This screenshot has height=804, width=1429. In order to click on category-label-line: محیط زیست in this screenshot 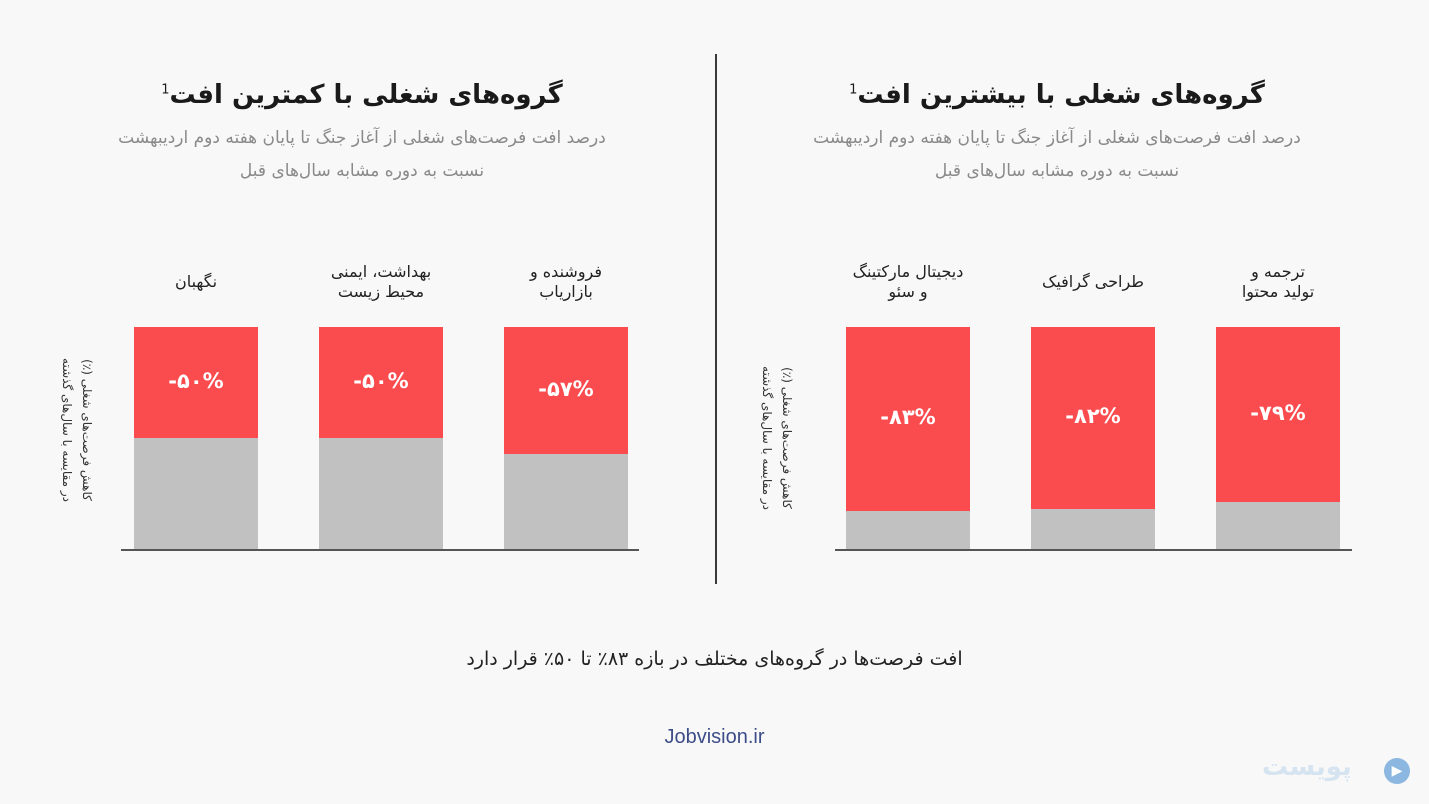, I will do `click(381, 291)`.